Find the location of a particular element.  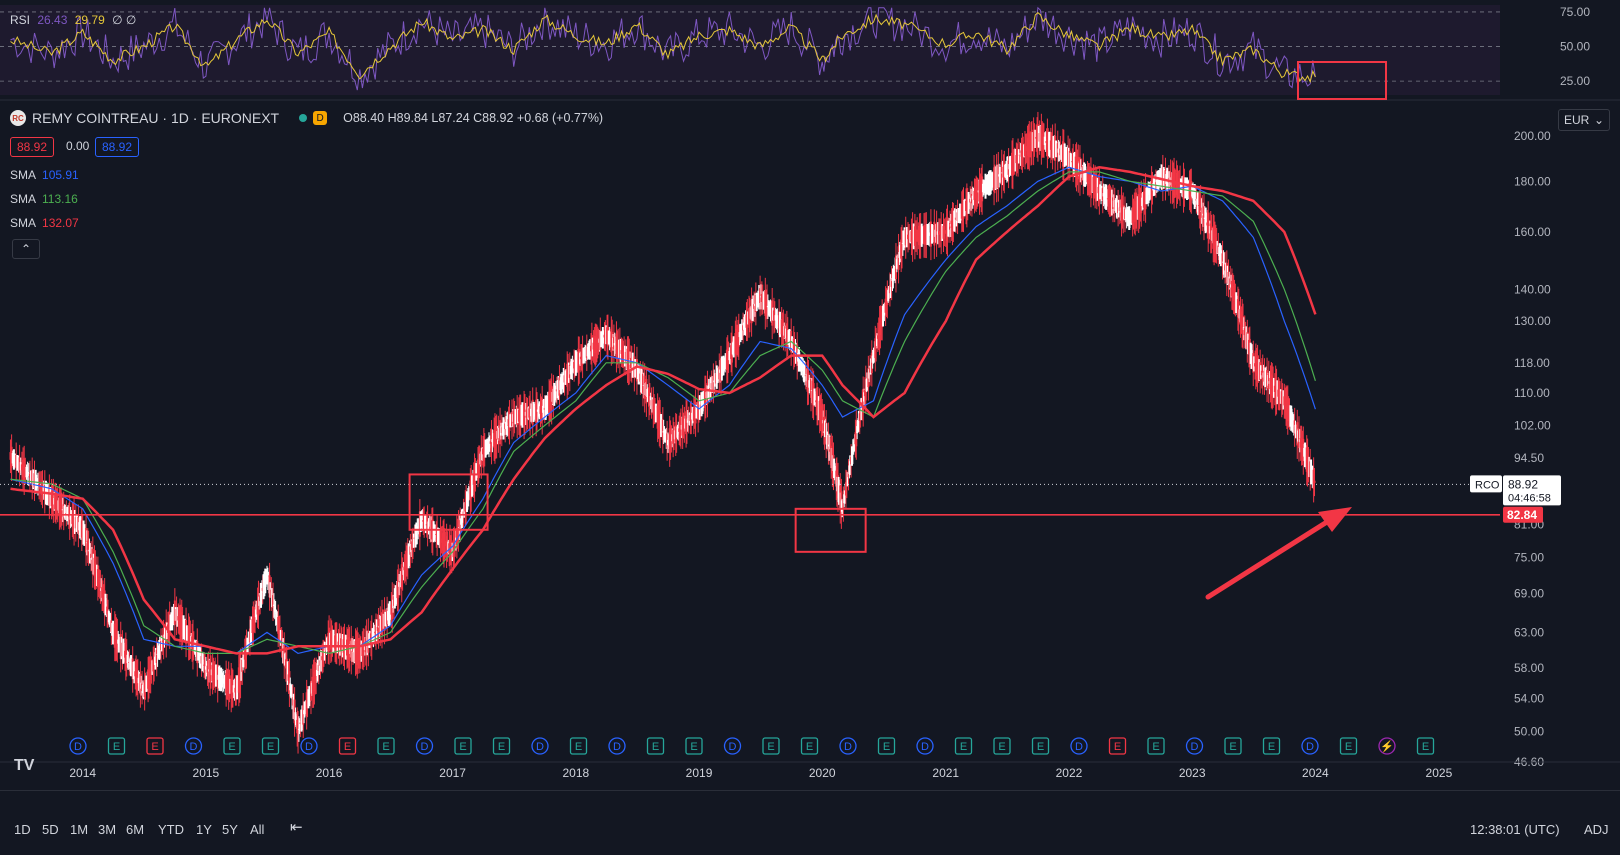

high-value: 89.84 is located at coordinates (412, 118).